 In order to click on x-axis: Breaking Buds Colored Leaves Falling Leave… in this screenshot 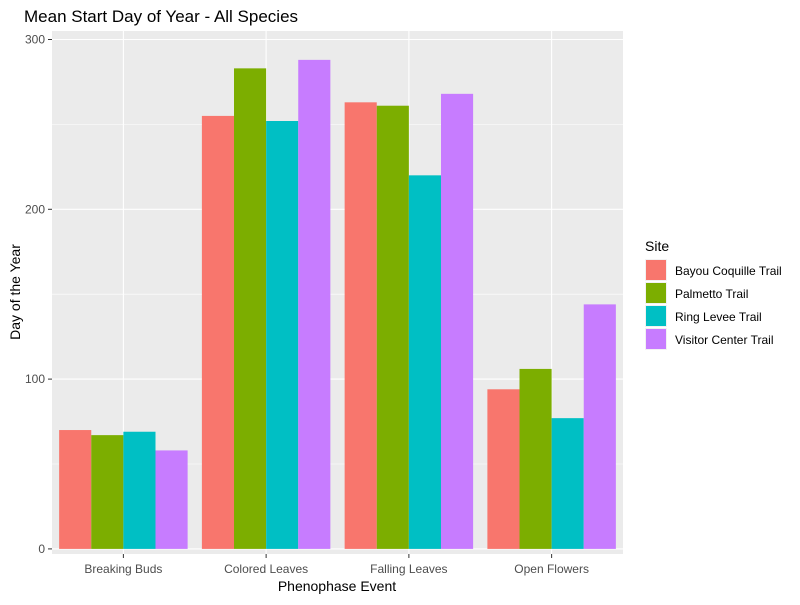, I will do `click(336, 565)`.